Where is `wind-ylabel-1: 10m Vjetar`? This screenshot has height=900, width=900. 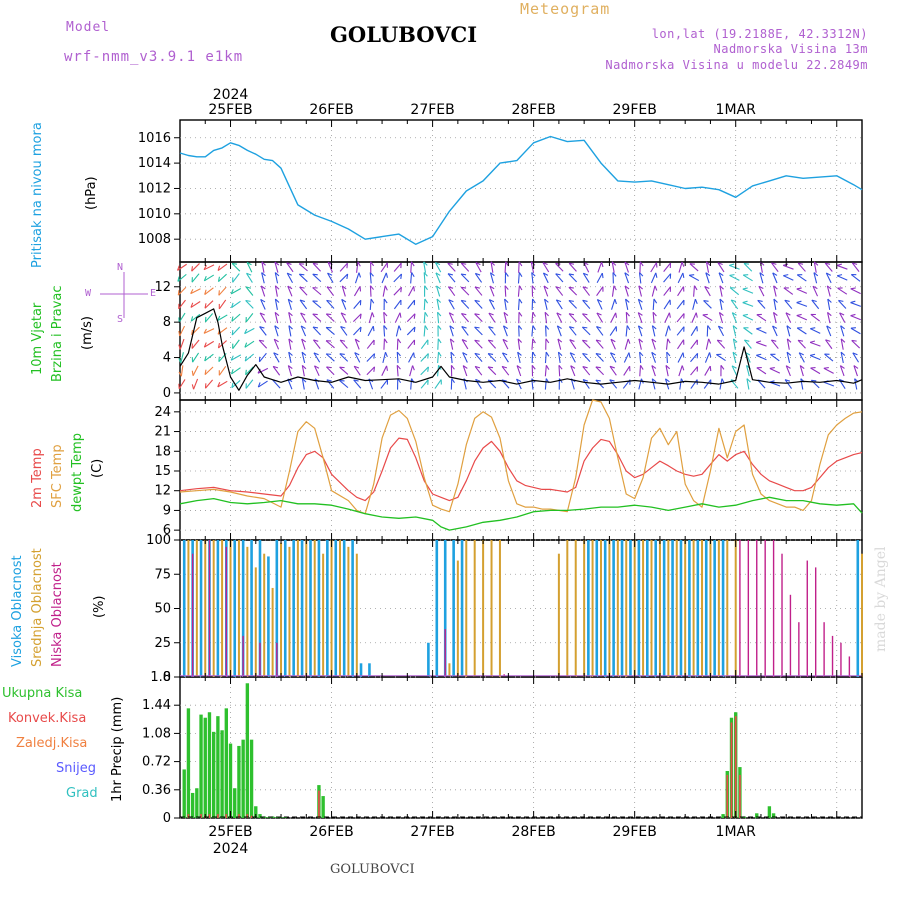 wind-ylabel-1: 10m Vjetar is located at coordinates (37, 338).